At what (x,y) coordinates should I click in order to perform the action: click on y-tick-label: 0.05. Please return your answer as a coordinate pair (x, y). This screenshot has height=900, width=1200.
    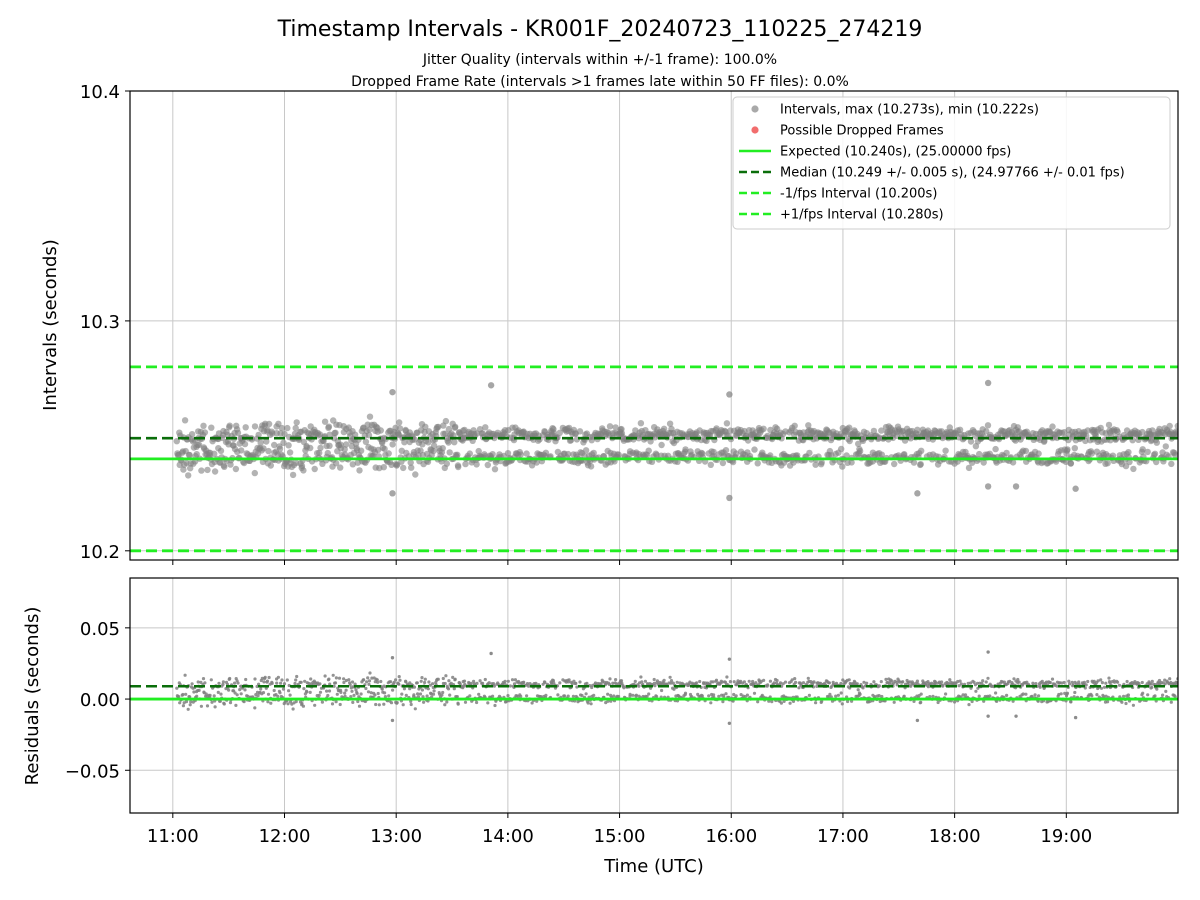
    Looking at the image, I should click on (100, 629).